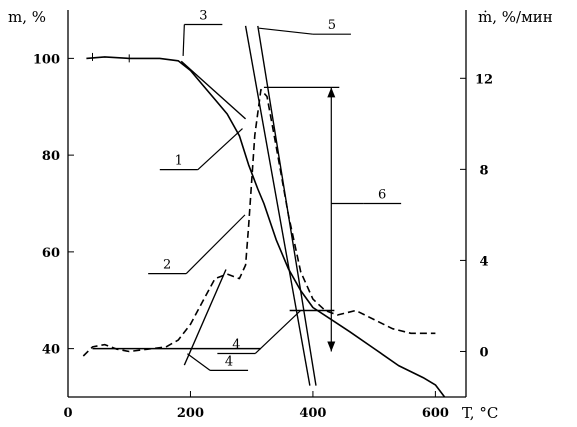  What do you see at coordinates (46, 59) in the screenshot?
I see `y-left-tick-label: 100` at bounding box center [46, 59].